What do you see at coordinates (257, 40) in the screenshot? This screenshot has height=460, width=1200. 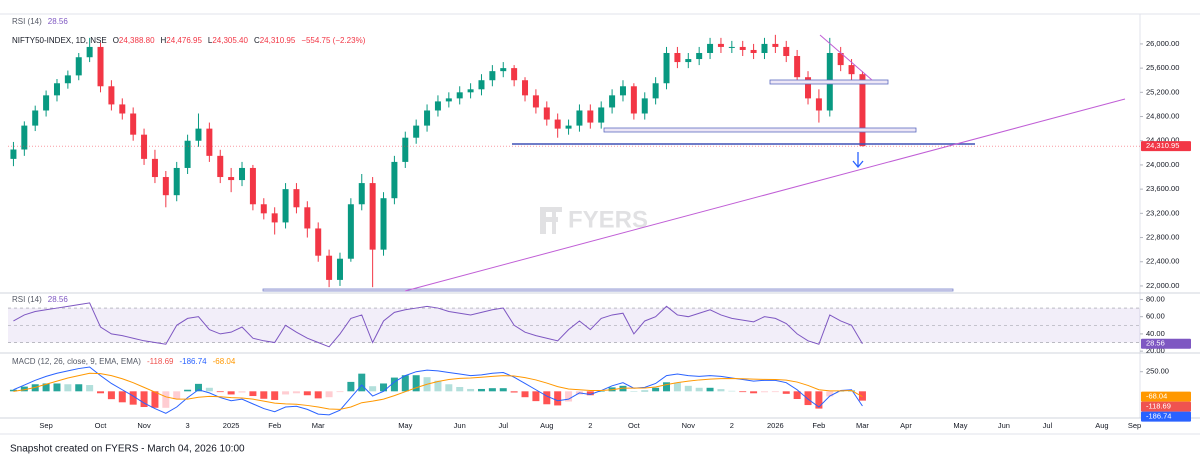 I see `quote-name: C` at bounding box center [257, 40].